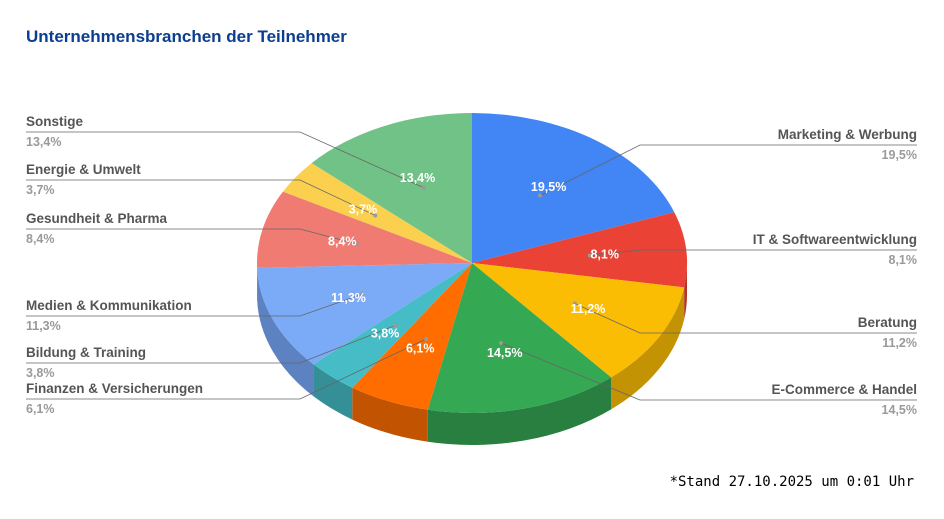  What do you see at coordinates (417, 178) in the screenshot?
I see `slice-value-label: 13,4%` at bounding box center [417, 178].